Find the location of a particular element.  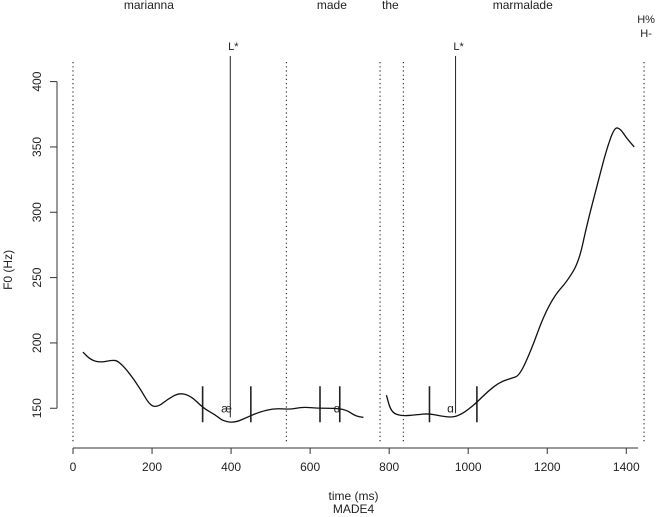

x-tick-label-5: 1000 is located at coordinates (468, 467).